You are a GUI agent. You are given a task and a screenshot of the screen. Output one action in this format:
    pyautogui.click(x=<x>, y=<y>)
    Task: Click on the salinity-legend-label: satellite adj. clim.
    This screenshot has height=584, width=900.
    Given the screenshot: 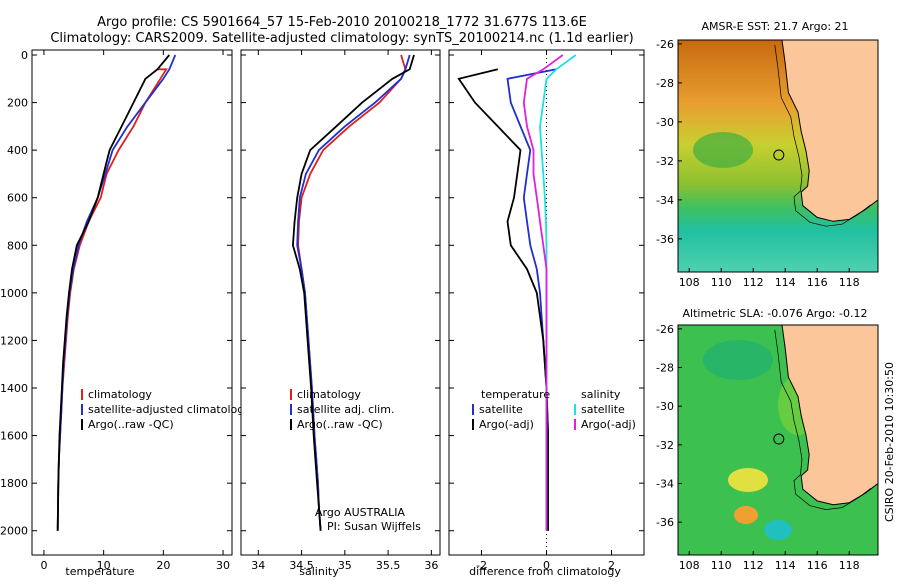 What is the action you would take?
    pyautogui.click(x=345, y=409)
    